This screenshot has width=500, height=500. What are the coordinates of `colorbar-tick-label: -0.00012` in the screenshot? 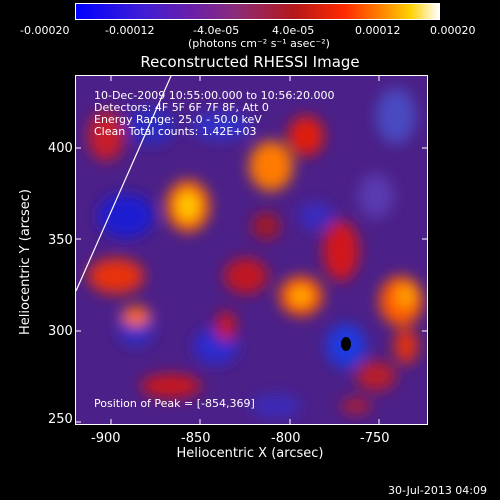 It's located at (130, 30).